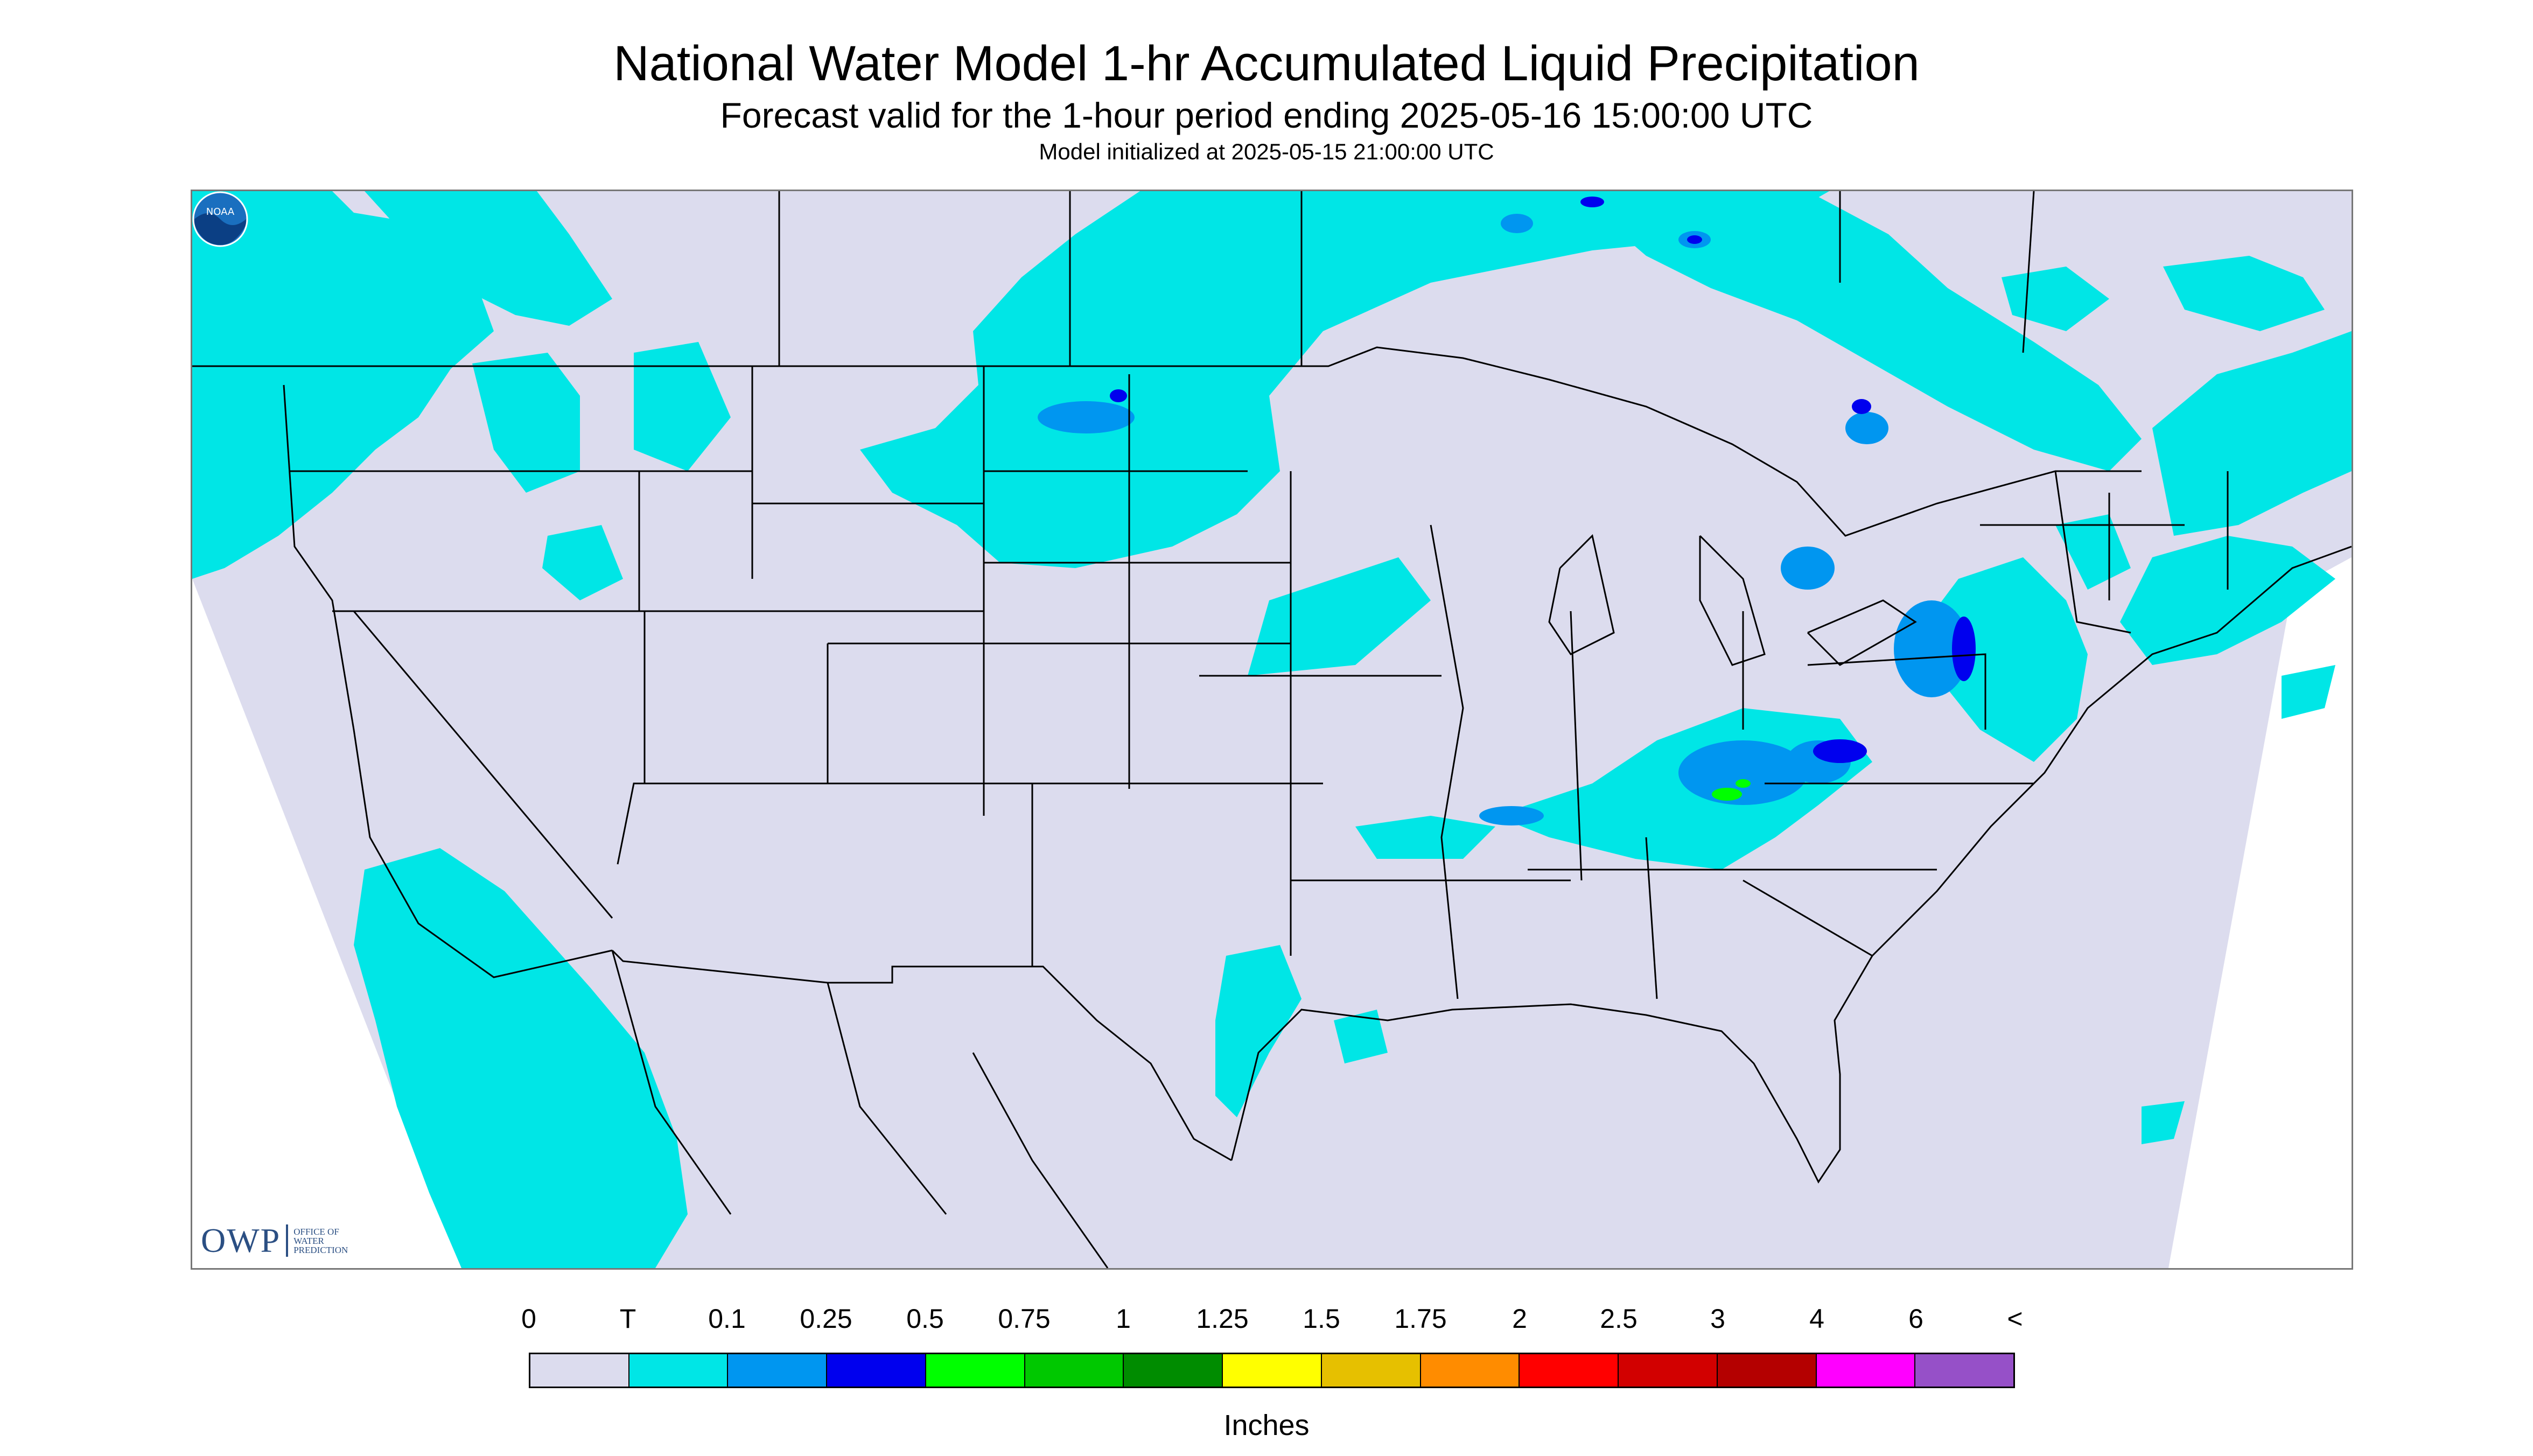 The image size is (2533, 1456). I want to click on legend-color-bar, so click(1272, 1370).